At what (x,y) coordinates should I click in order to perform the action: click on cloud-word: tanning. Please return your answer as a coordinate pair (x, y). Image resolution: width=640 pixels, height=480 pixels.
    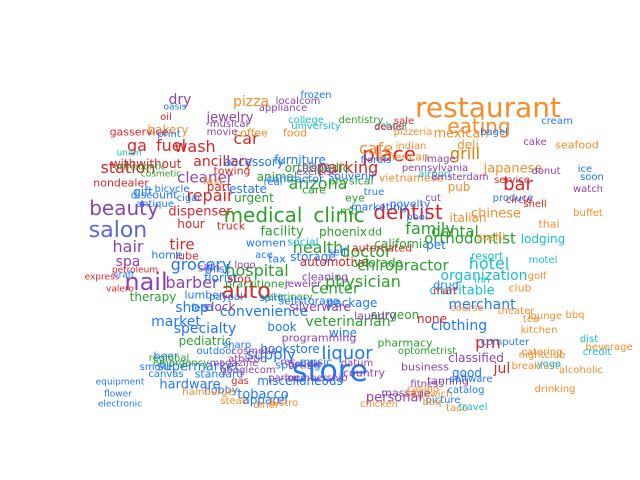
    Looking at the image, I should click on (448, 381).